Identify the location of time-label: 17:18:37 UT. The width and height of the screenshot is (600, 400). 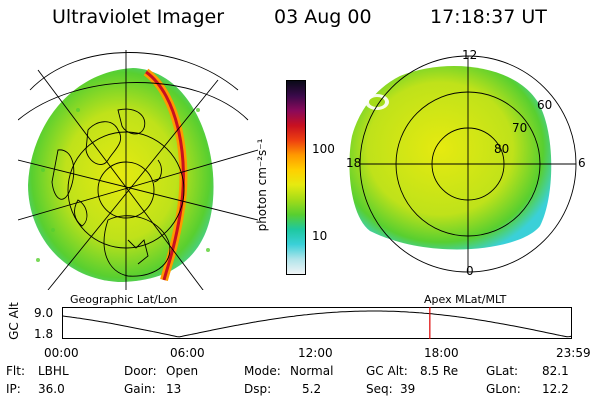
(488, 17).